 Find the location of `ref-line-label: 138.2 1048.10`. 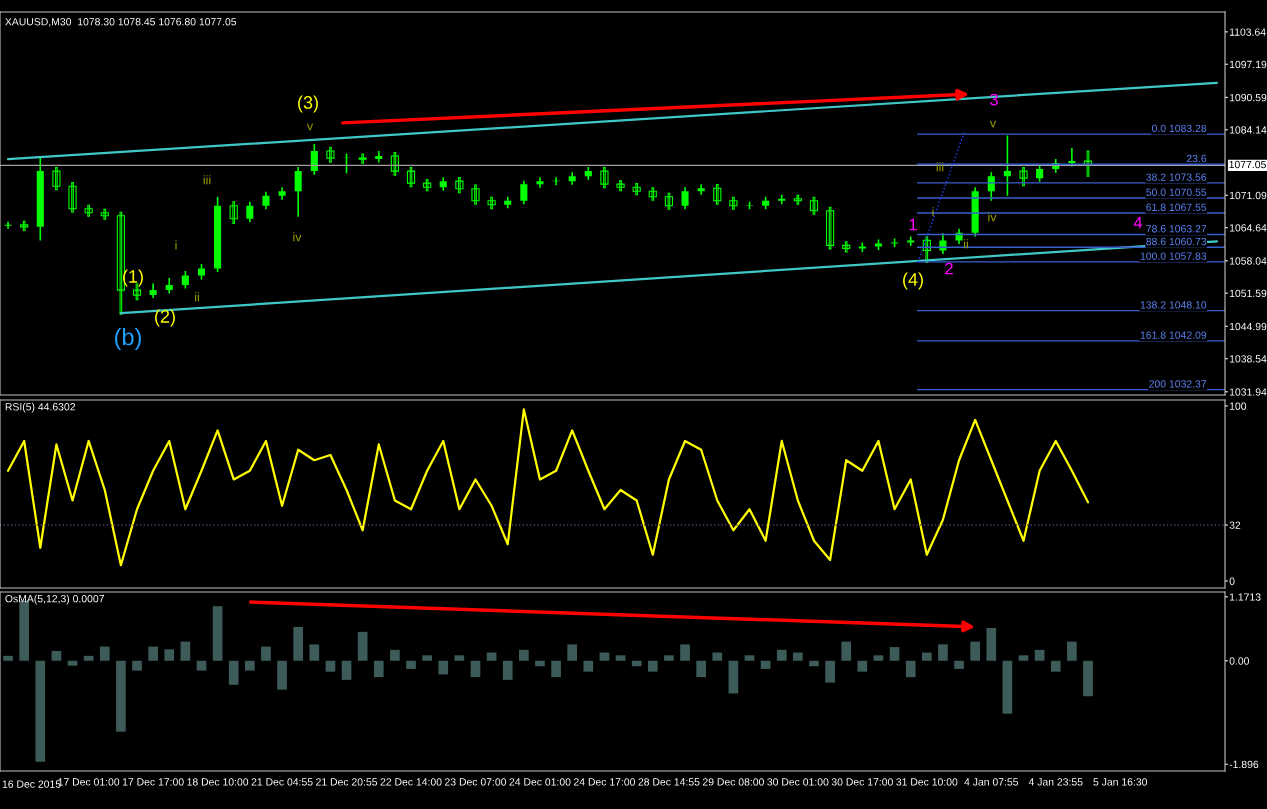

ref-line-label: 138.2 1048.10 is located at coordinates (1173, 305).